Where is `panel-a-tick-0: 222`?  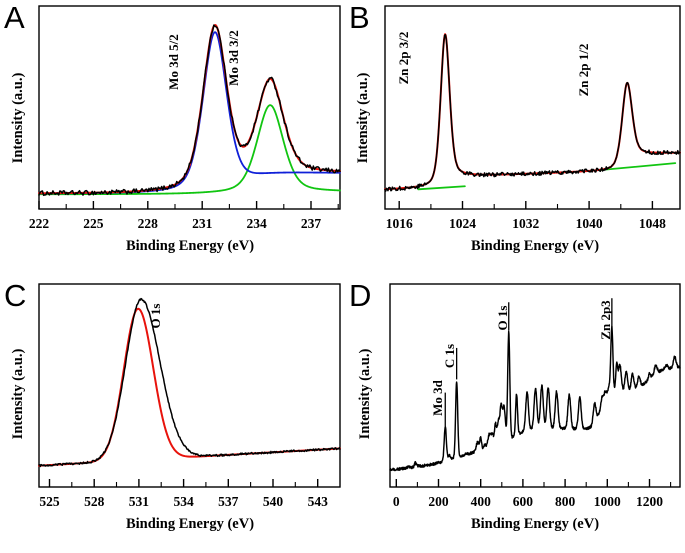 panel-a-tick-0: 222 is located at coordinates (39, 223).